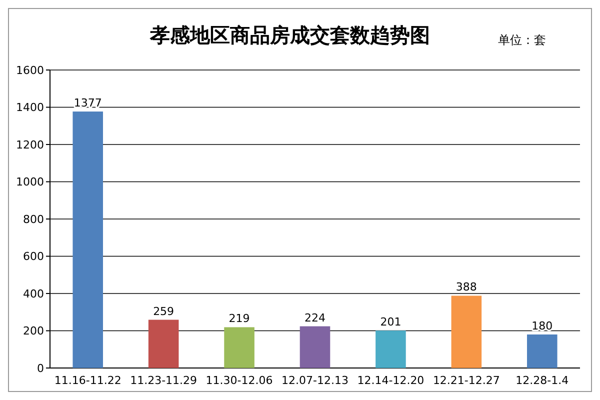 This screenshot has height=400, width=600. What do you see at coordinates (466, 287) in the screenshot?
I see `data-label: 388` at bounding box center [466, 287].